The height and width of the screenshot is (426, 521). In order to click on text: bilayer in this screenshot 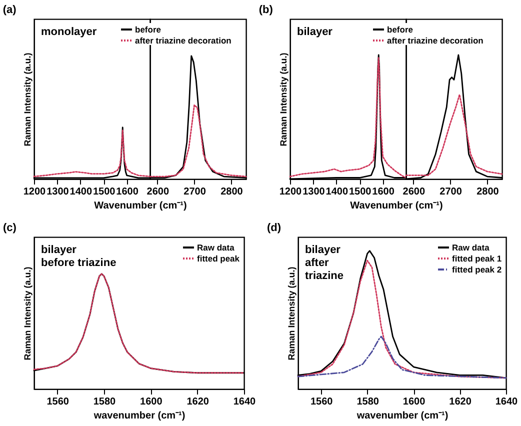, I will do `click(315, 32)`.